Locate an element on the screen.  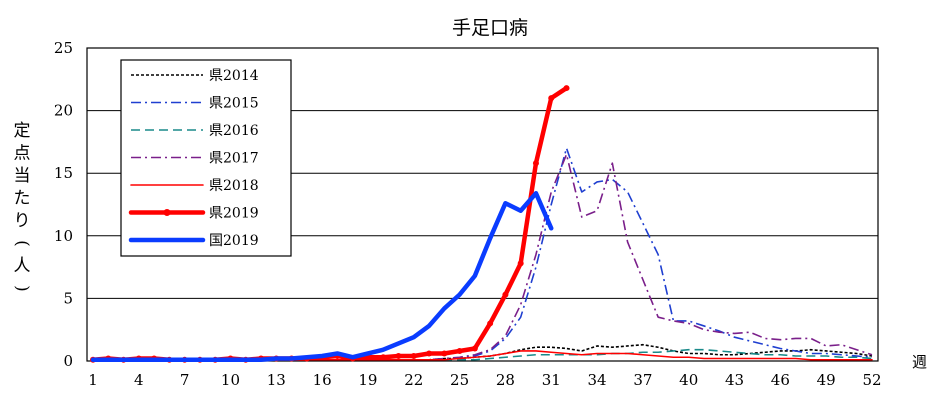
x-tick-label: 22 is located at coordinates (413, 380).